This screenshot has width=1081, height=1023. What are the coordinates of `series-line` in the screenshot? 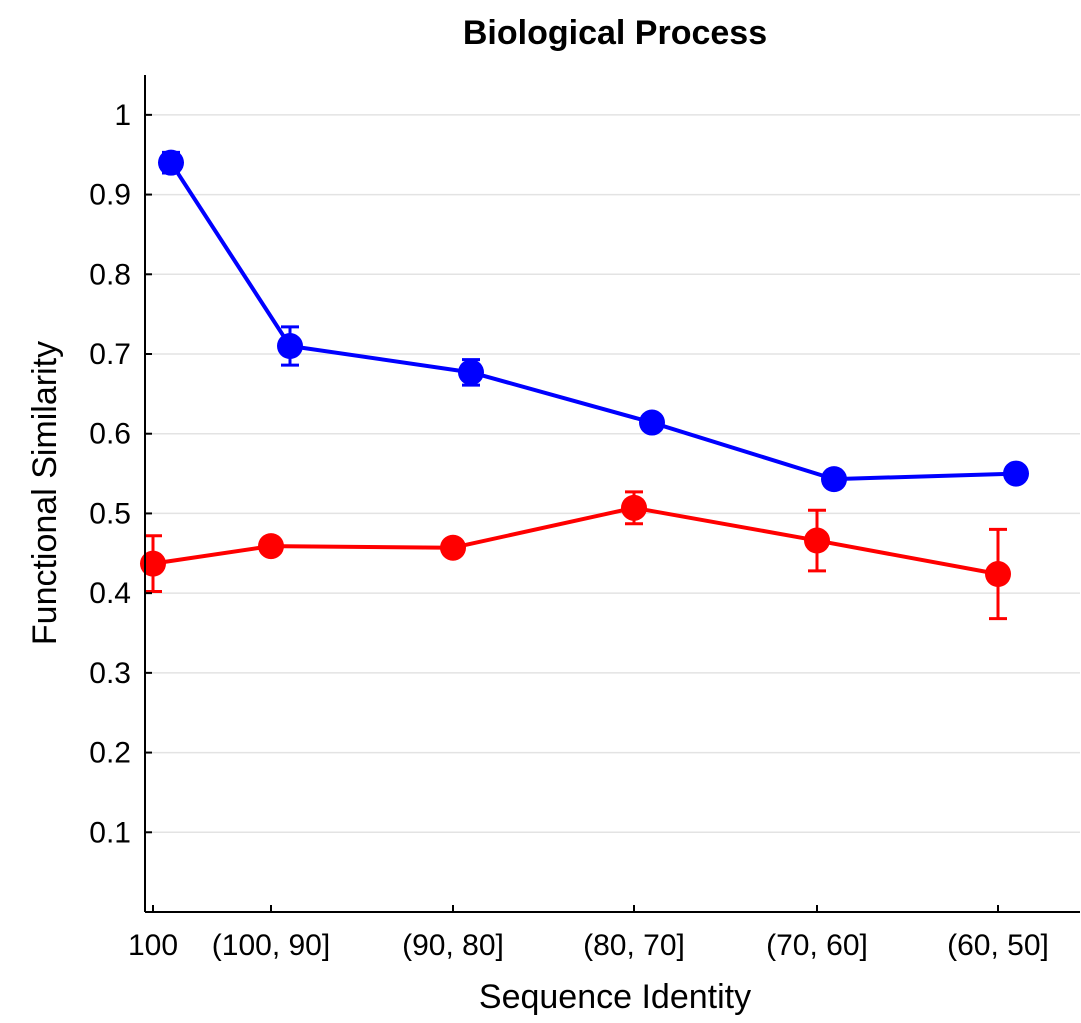 It's located at (575, 540).